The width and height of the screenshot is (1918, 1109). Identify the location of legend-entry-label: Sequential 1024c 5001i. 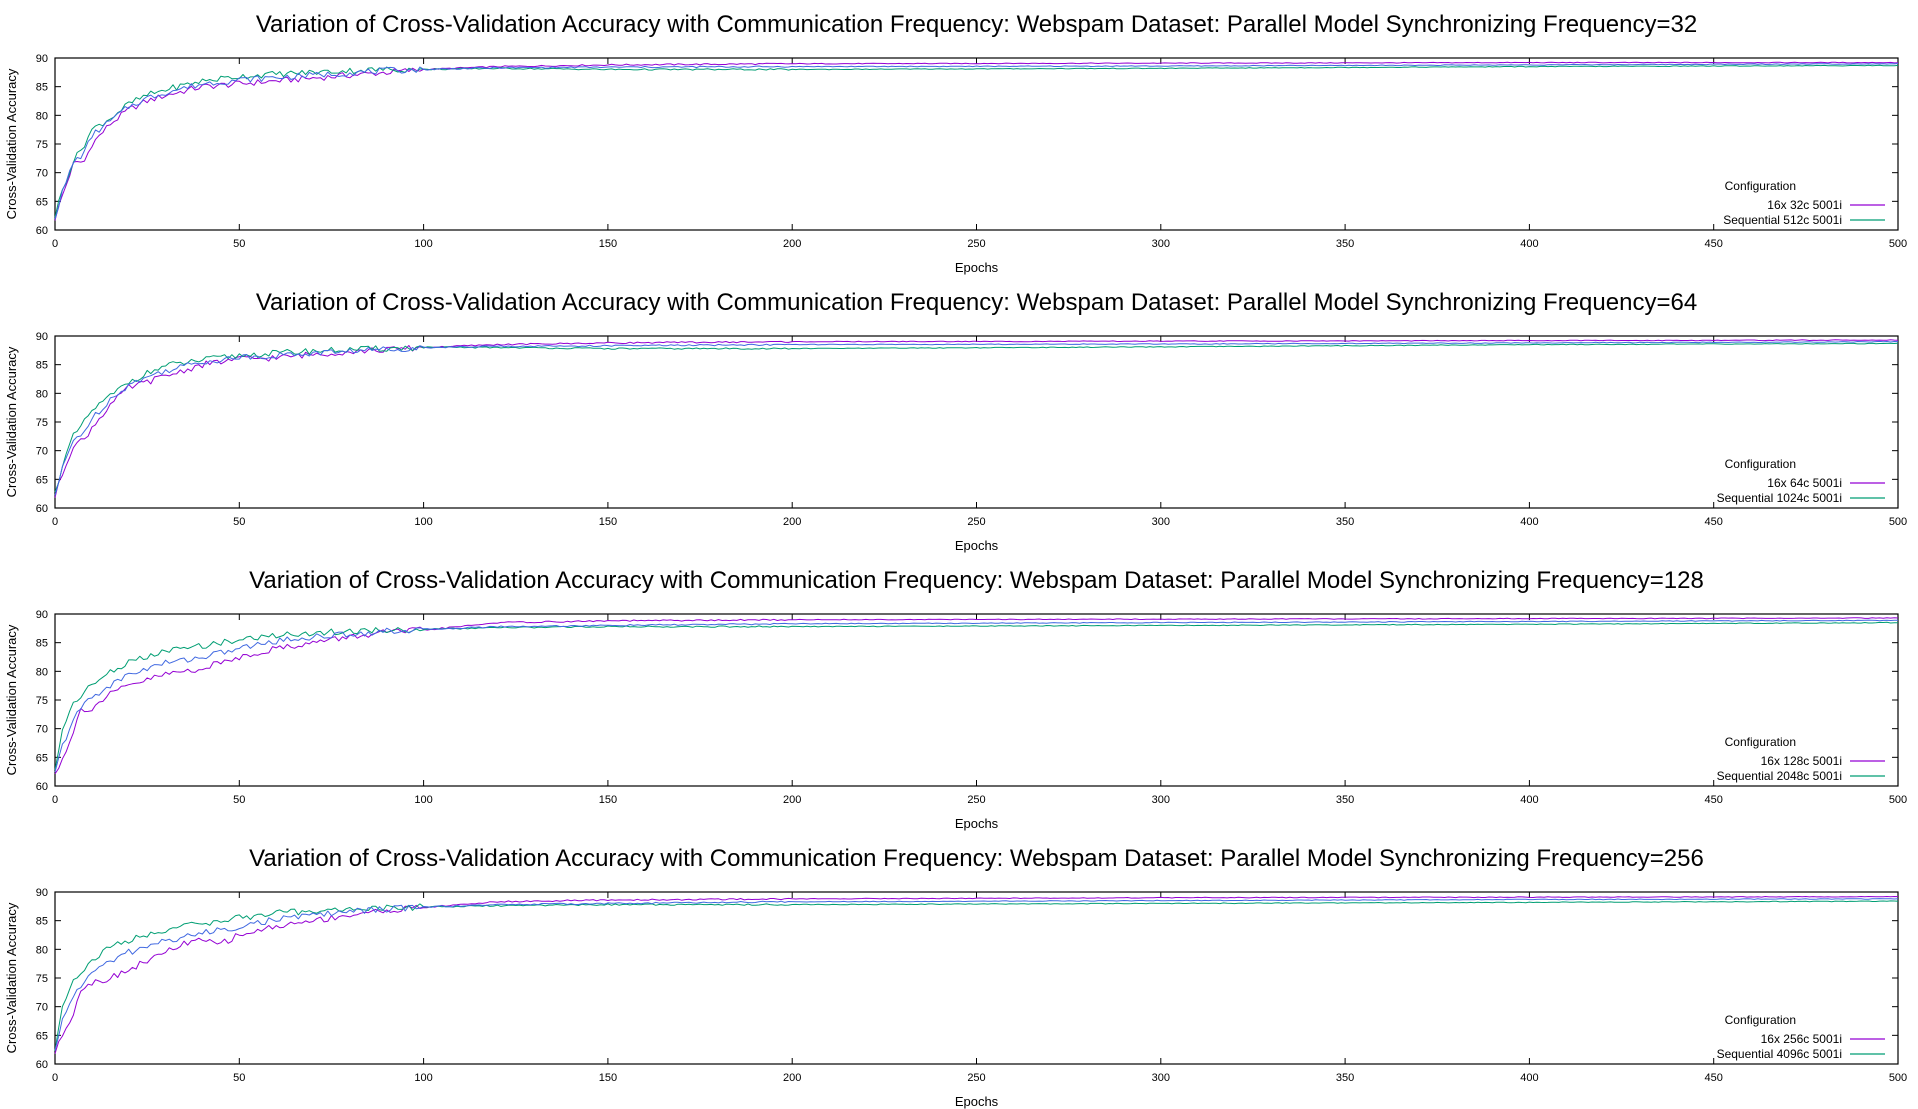
(1779, 498).